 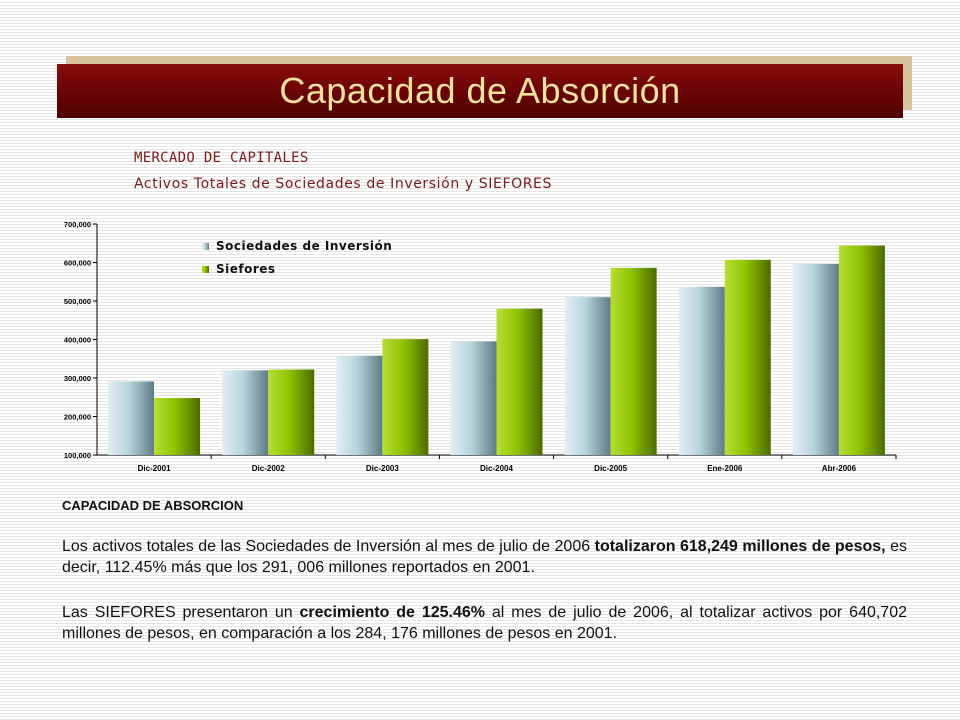 I want to click on y-tick-label: 500,000, so click(x=77, y=301).